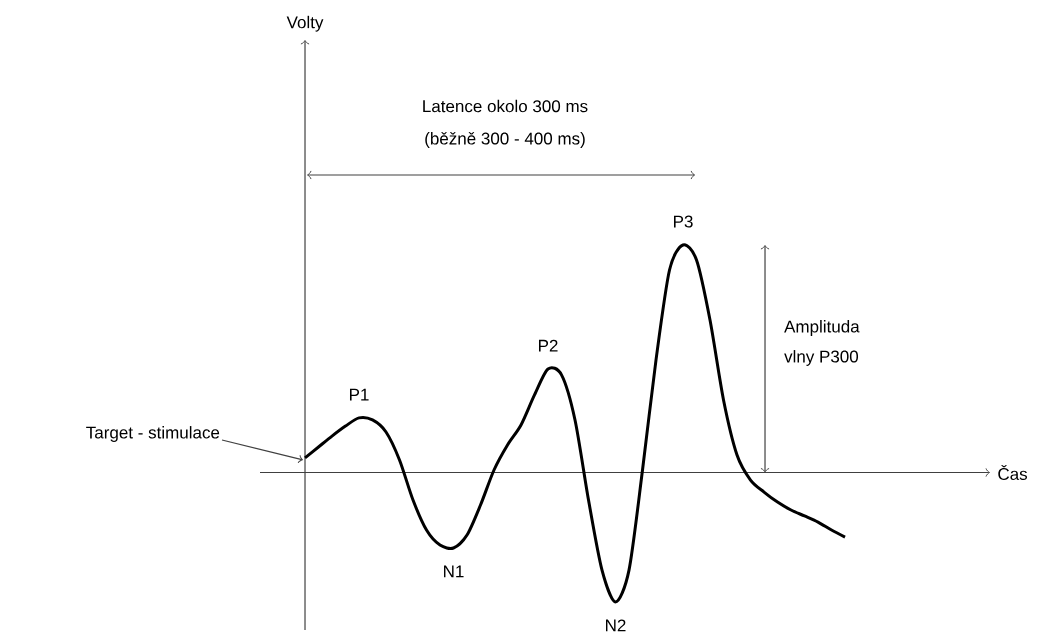 Image resolution: width=1037 pixels, height=632 pixels. I want to click on annotation: N1, so click(454, 571).